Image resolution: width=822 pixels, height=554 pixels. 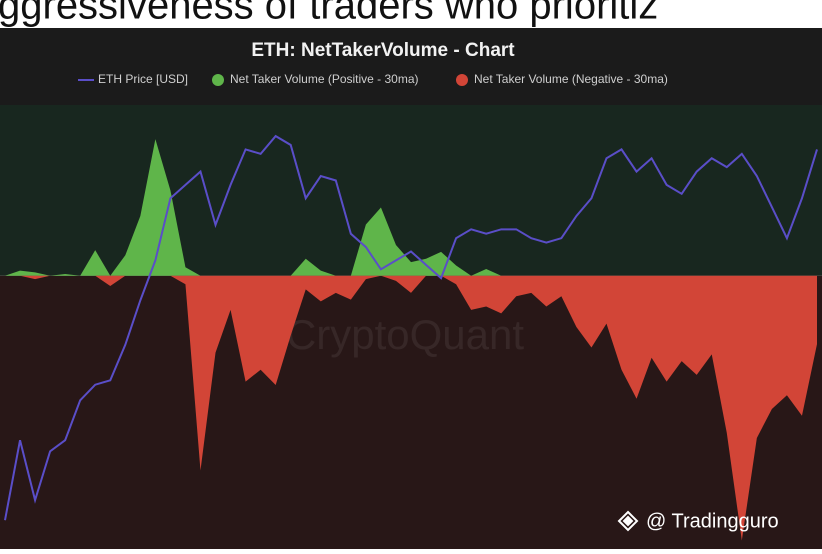 I want to click on logo, so click(x=628, y=521).